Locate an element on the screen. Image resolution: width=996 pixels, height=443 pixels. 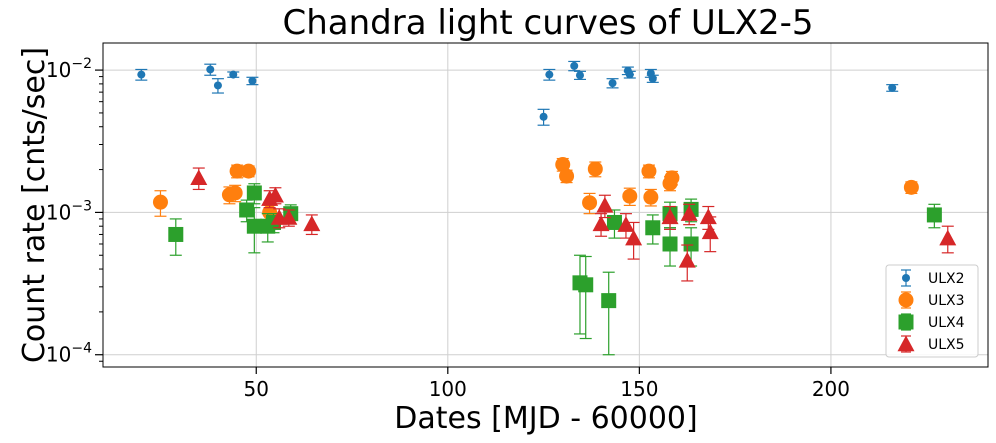
legend-label-ulx3: ULX3 is located at coordinates (946, 301).